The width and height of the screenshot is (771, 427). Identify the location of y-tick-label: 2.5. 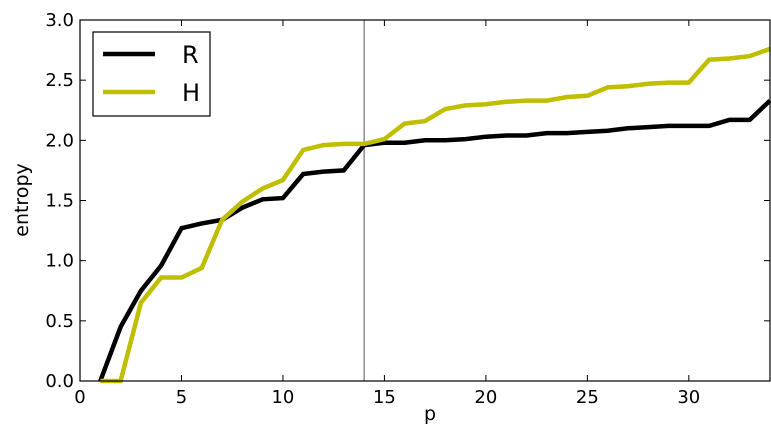
(59, 80).